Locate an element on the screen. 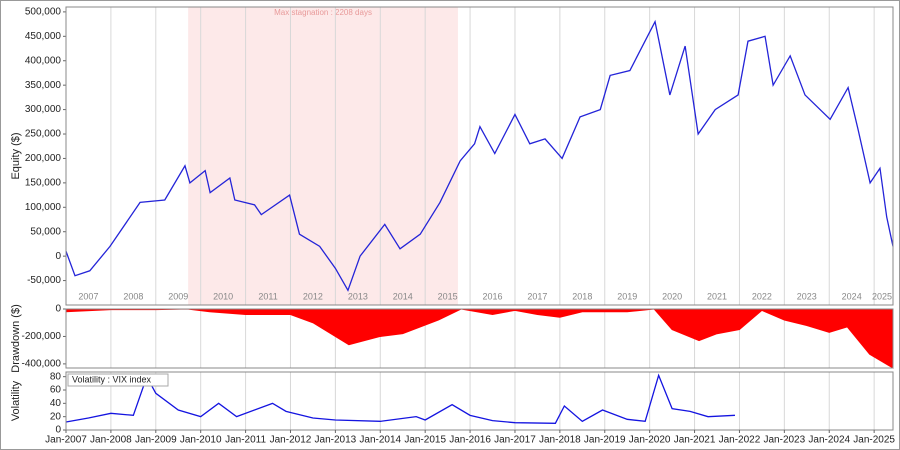  x-tick-label: Jan-2019 is located at coordinates (605, 440).